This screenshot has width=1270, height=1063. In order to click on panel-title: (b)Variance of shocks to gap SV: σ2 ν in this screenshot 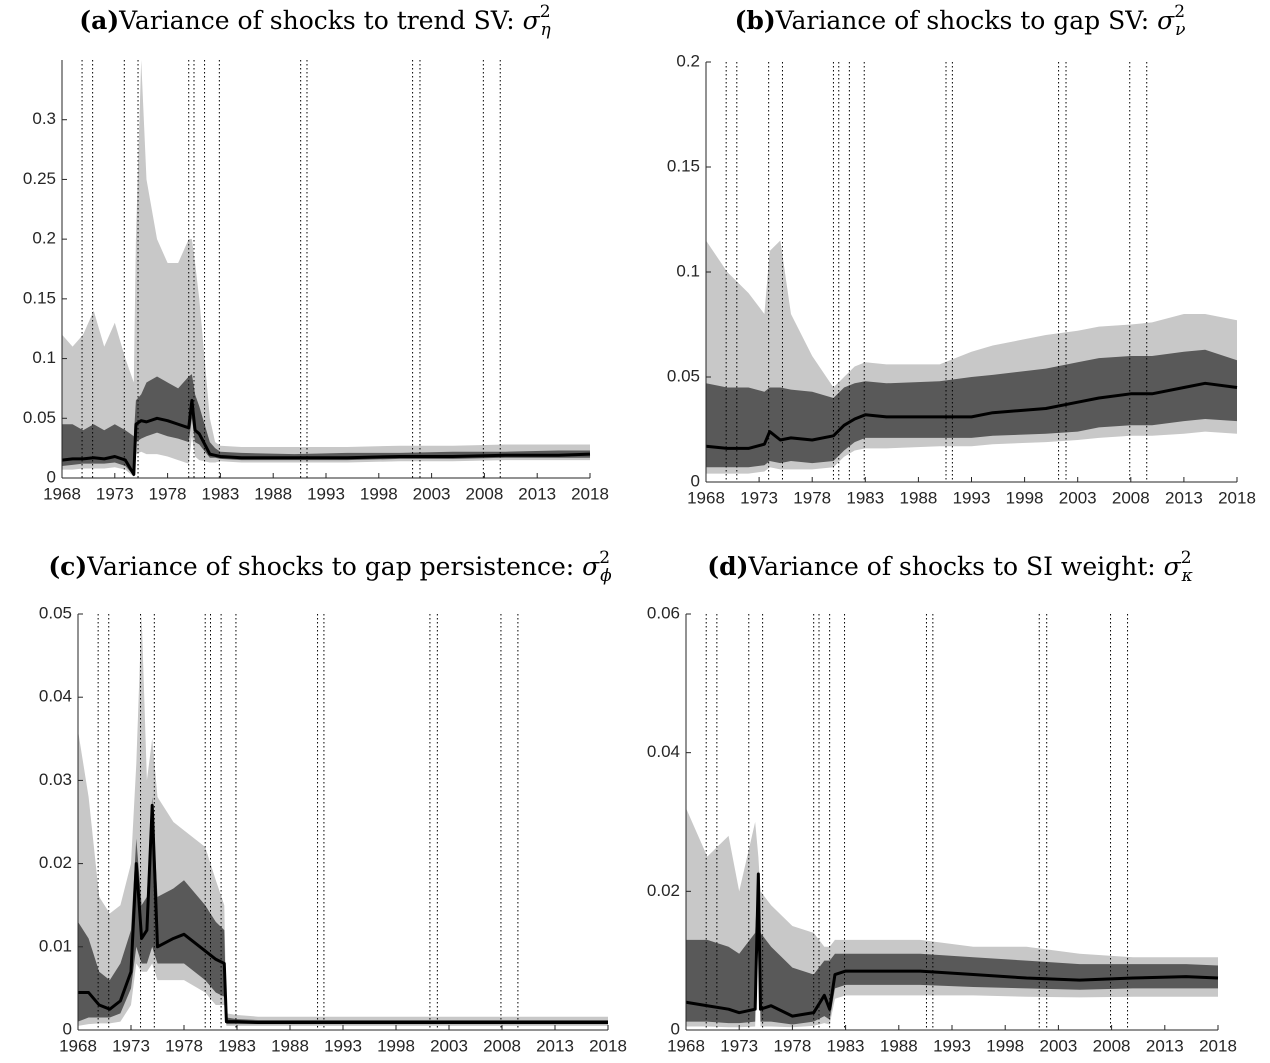, I will do `click(960, 21)`.